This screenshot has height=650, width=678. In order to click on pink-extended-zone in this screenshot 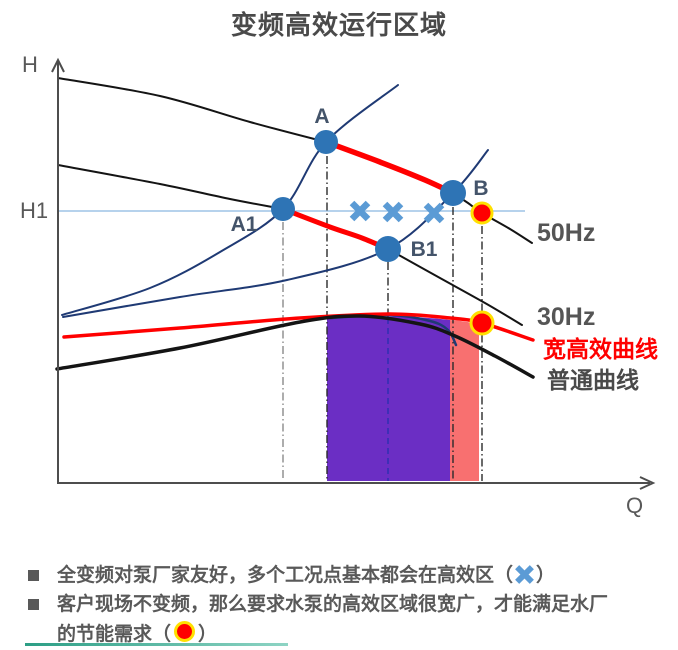, I will do `click(464, 400)`.